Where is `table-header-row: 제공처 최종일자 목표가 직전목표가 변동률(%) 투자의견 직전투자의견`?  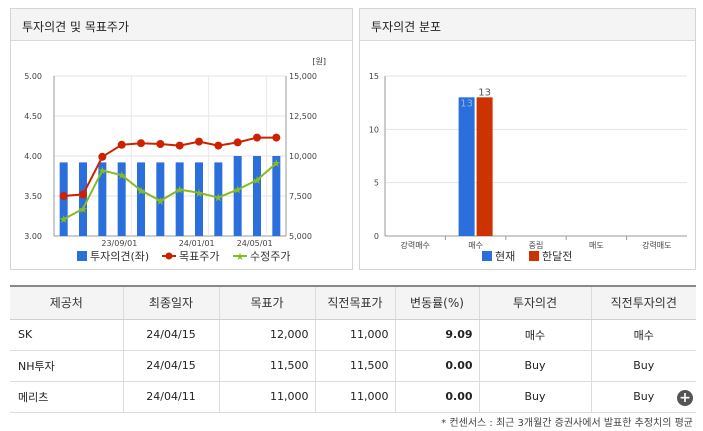
table-header-row: 제공처 최종일자 목표가 직전목표가 변동률(%) 투자의견 직전투자의견 is located at coordinates (353, 302).